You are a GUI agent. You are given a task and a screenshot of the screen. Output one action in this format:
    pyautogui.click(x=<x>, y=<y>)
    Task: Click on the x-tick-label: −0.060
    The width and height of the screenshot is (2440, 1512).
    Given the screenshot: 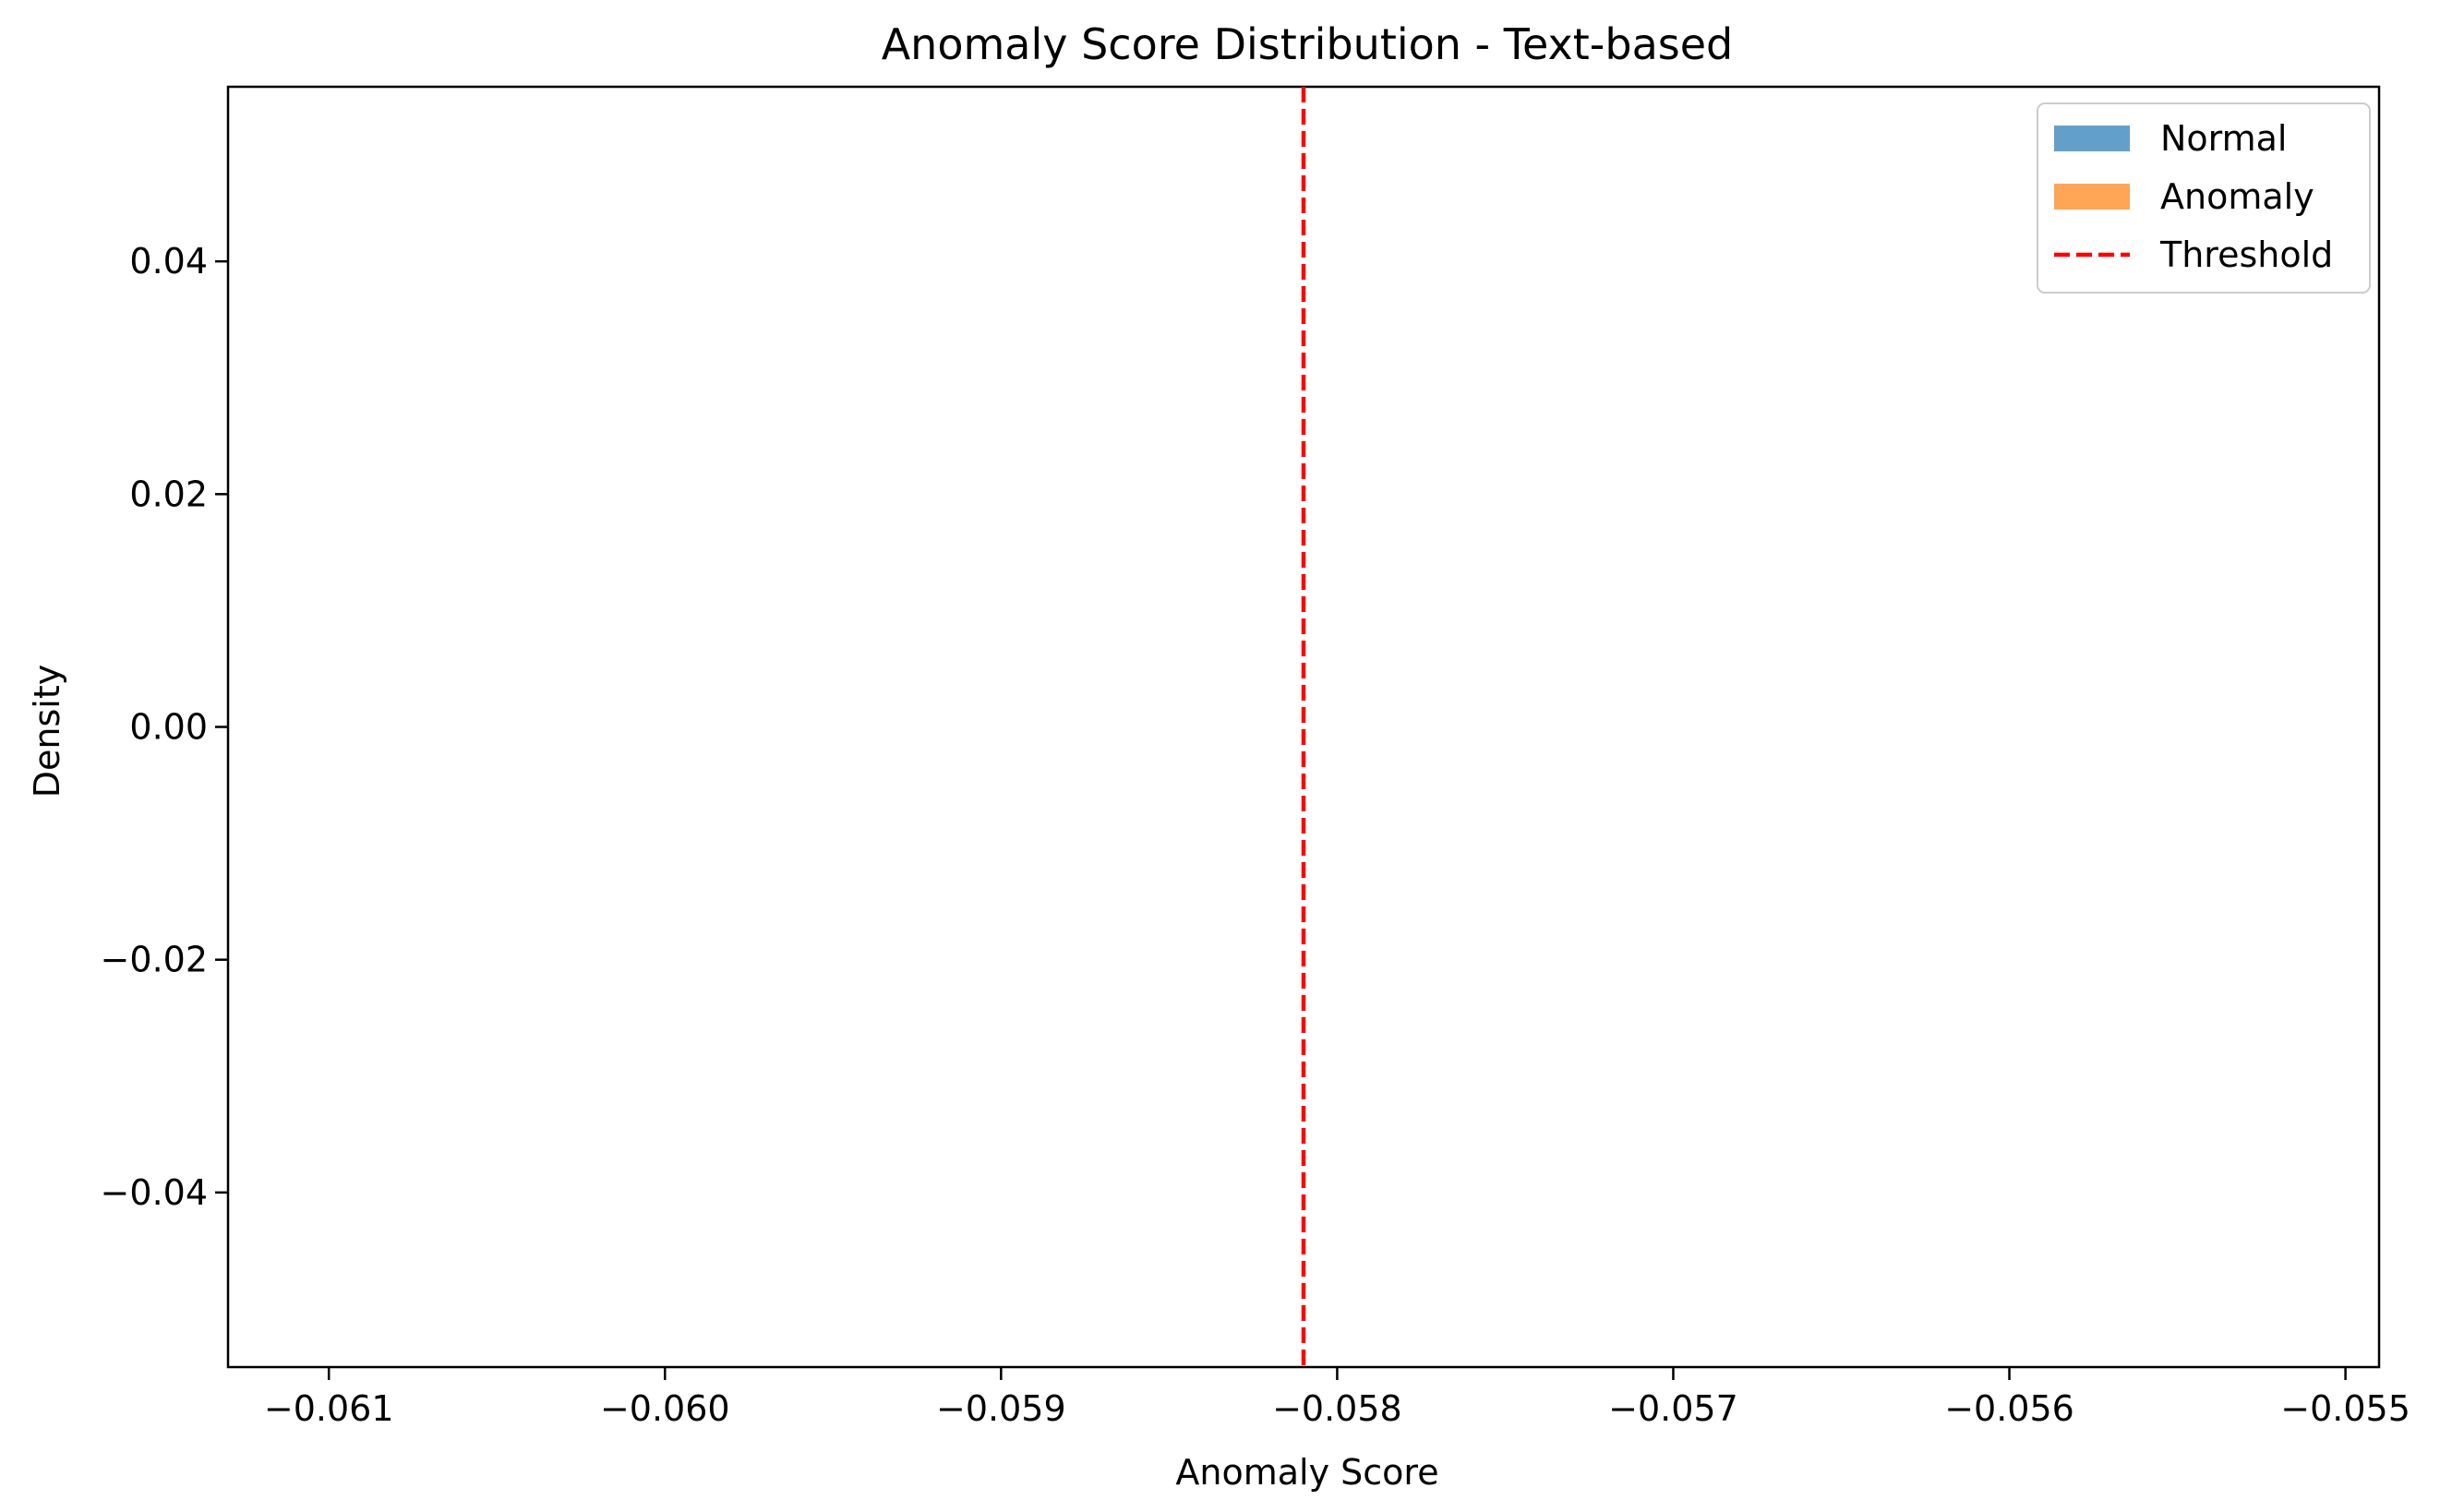 What is the action you would take?
    pyautogui.click(x=665, y=1408)
    